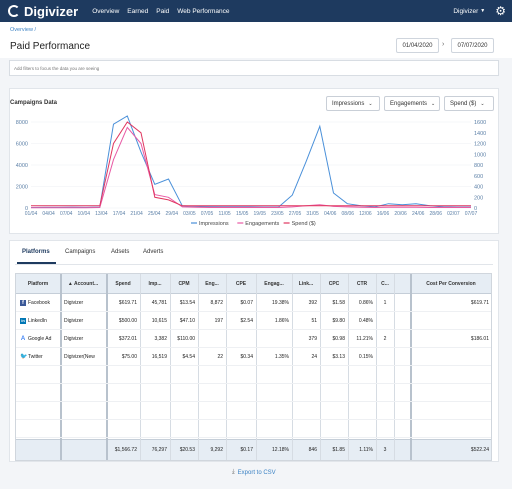 This screenshot has width=512, height=489. Describe the element at coordinates (120, 252) in the screenshot. I see `tab-adsets: Adsets` at that location.